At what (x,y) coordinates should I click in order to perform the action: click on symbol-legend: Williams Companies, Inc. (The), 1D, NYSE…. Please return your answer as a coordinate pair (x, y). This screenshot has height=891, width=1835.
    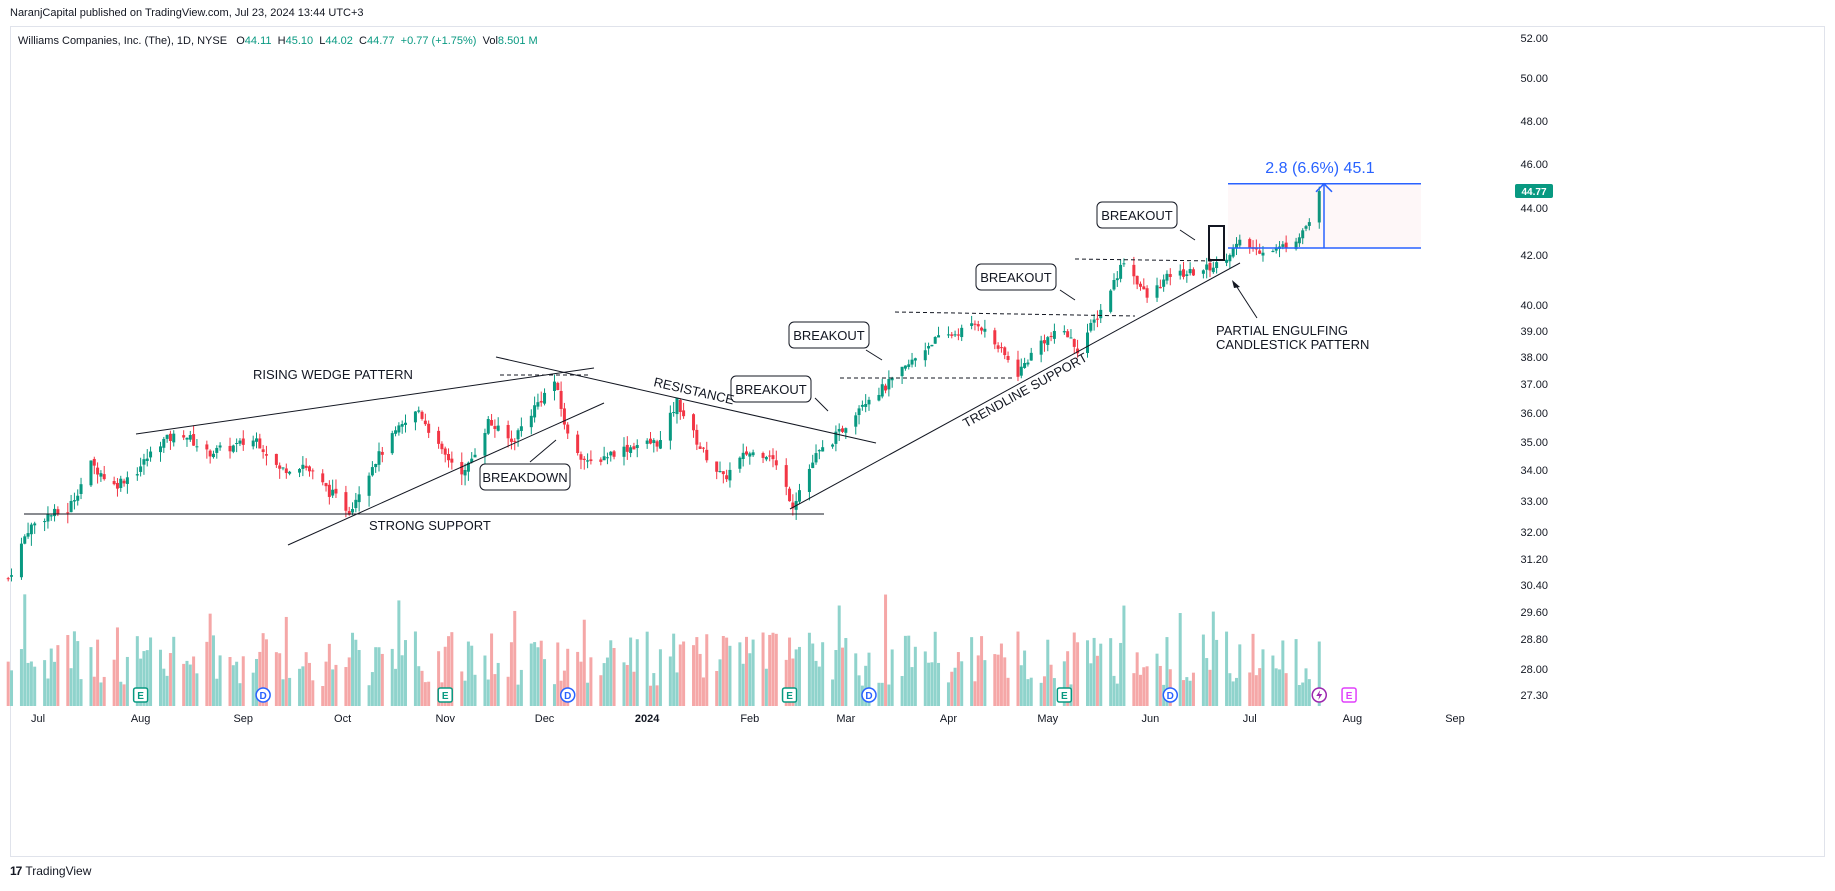
    Looking at the image, I should click on (278, 41).